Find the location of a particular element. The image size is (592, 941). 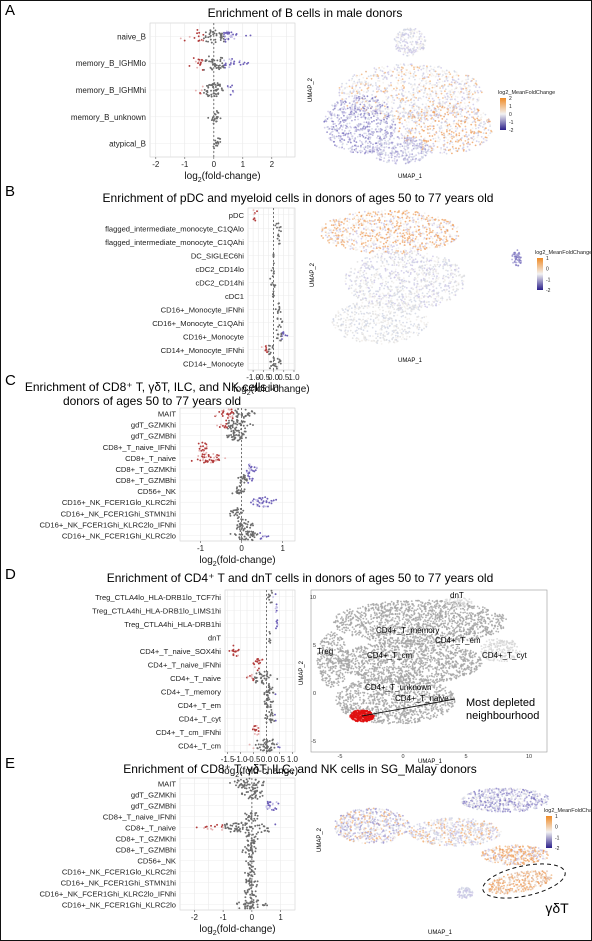

category-label-cd8-t-naive: CD8+_T_naive is located at coordinates (150, 828).